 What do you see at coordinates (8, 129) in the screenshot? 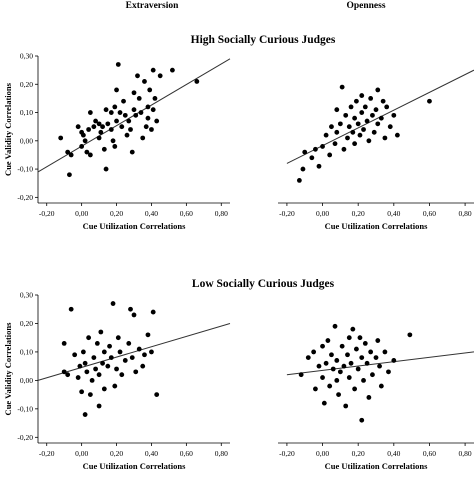
I see `y-axis-label: Cue Validity Correlations` at bounding box center [8, 129].